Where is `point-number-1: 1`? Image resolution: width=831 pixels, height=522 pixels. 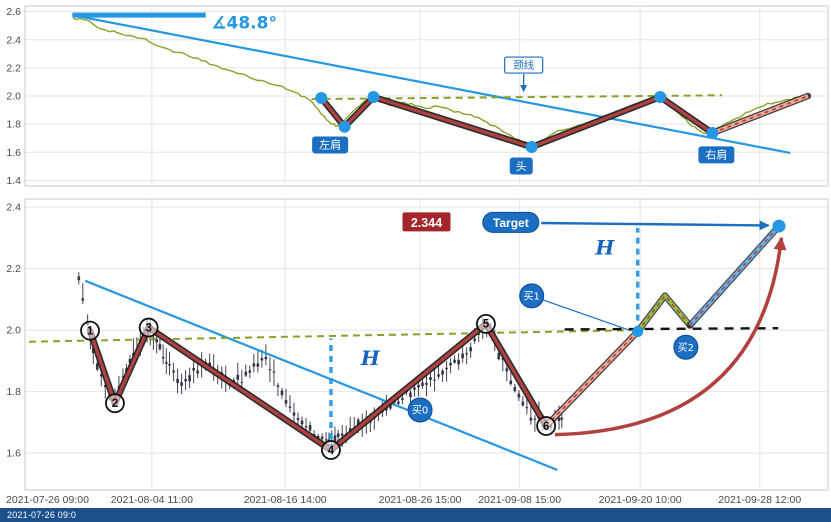
point-number-1: 1 is located at coordinates (90, 331).